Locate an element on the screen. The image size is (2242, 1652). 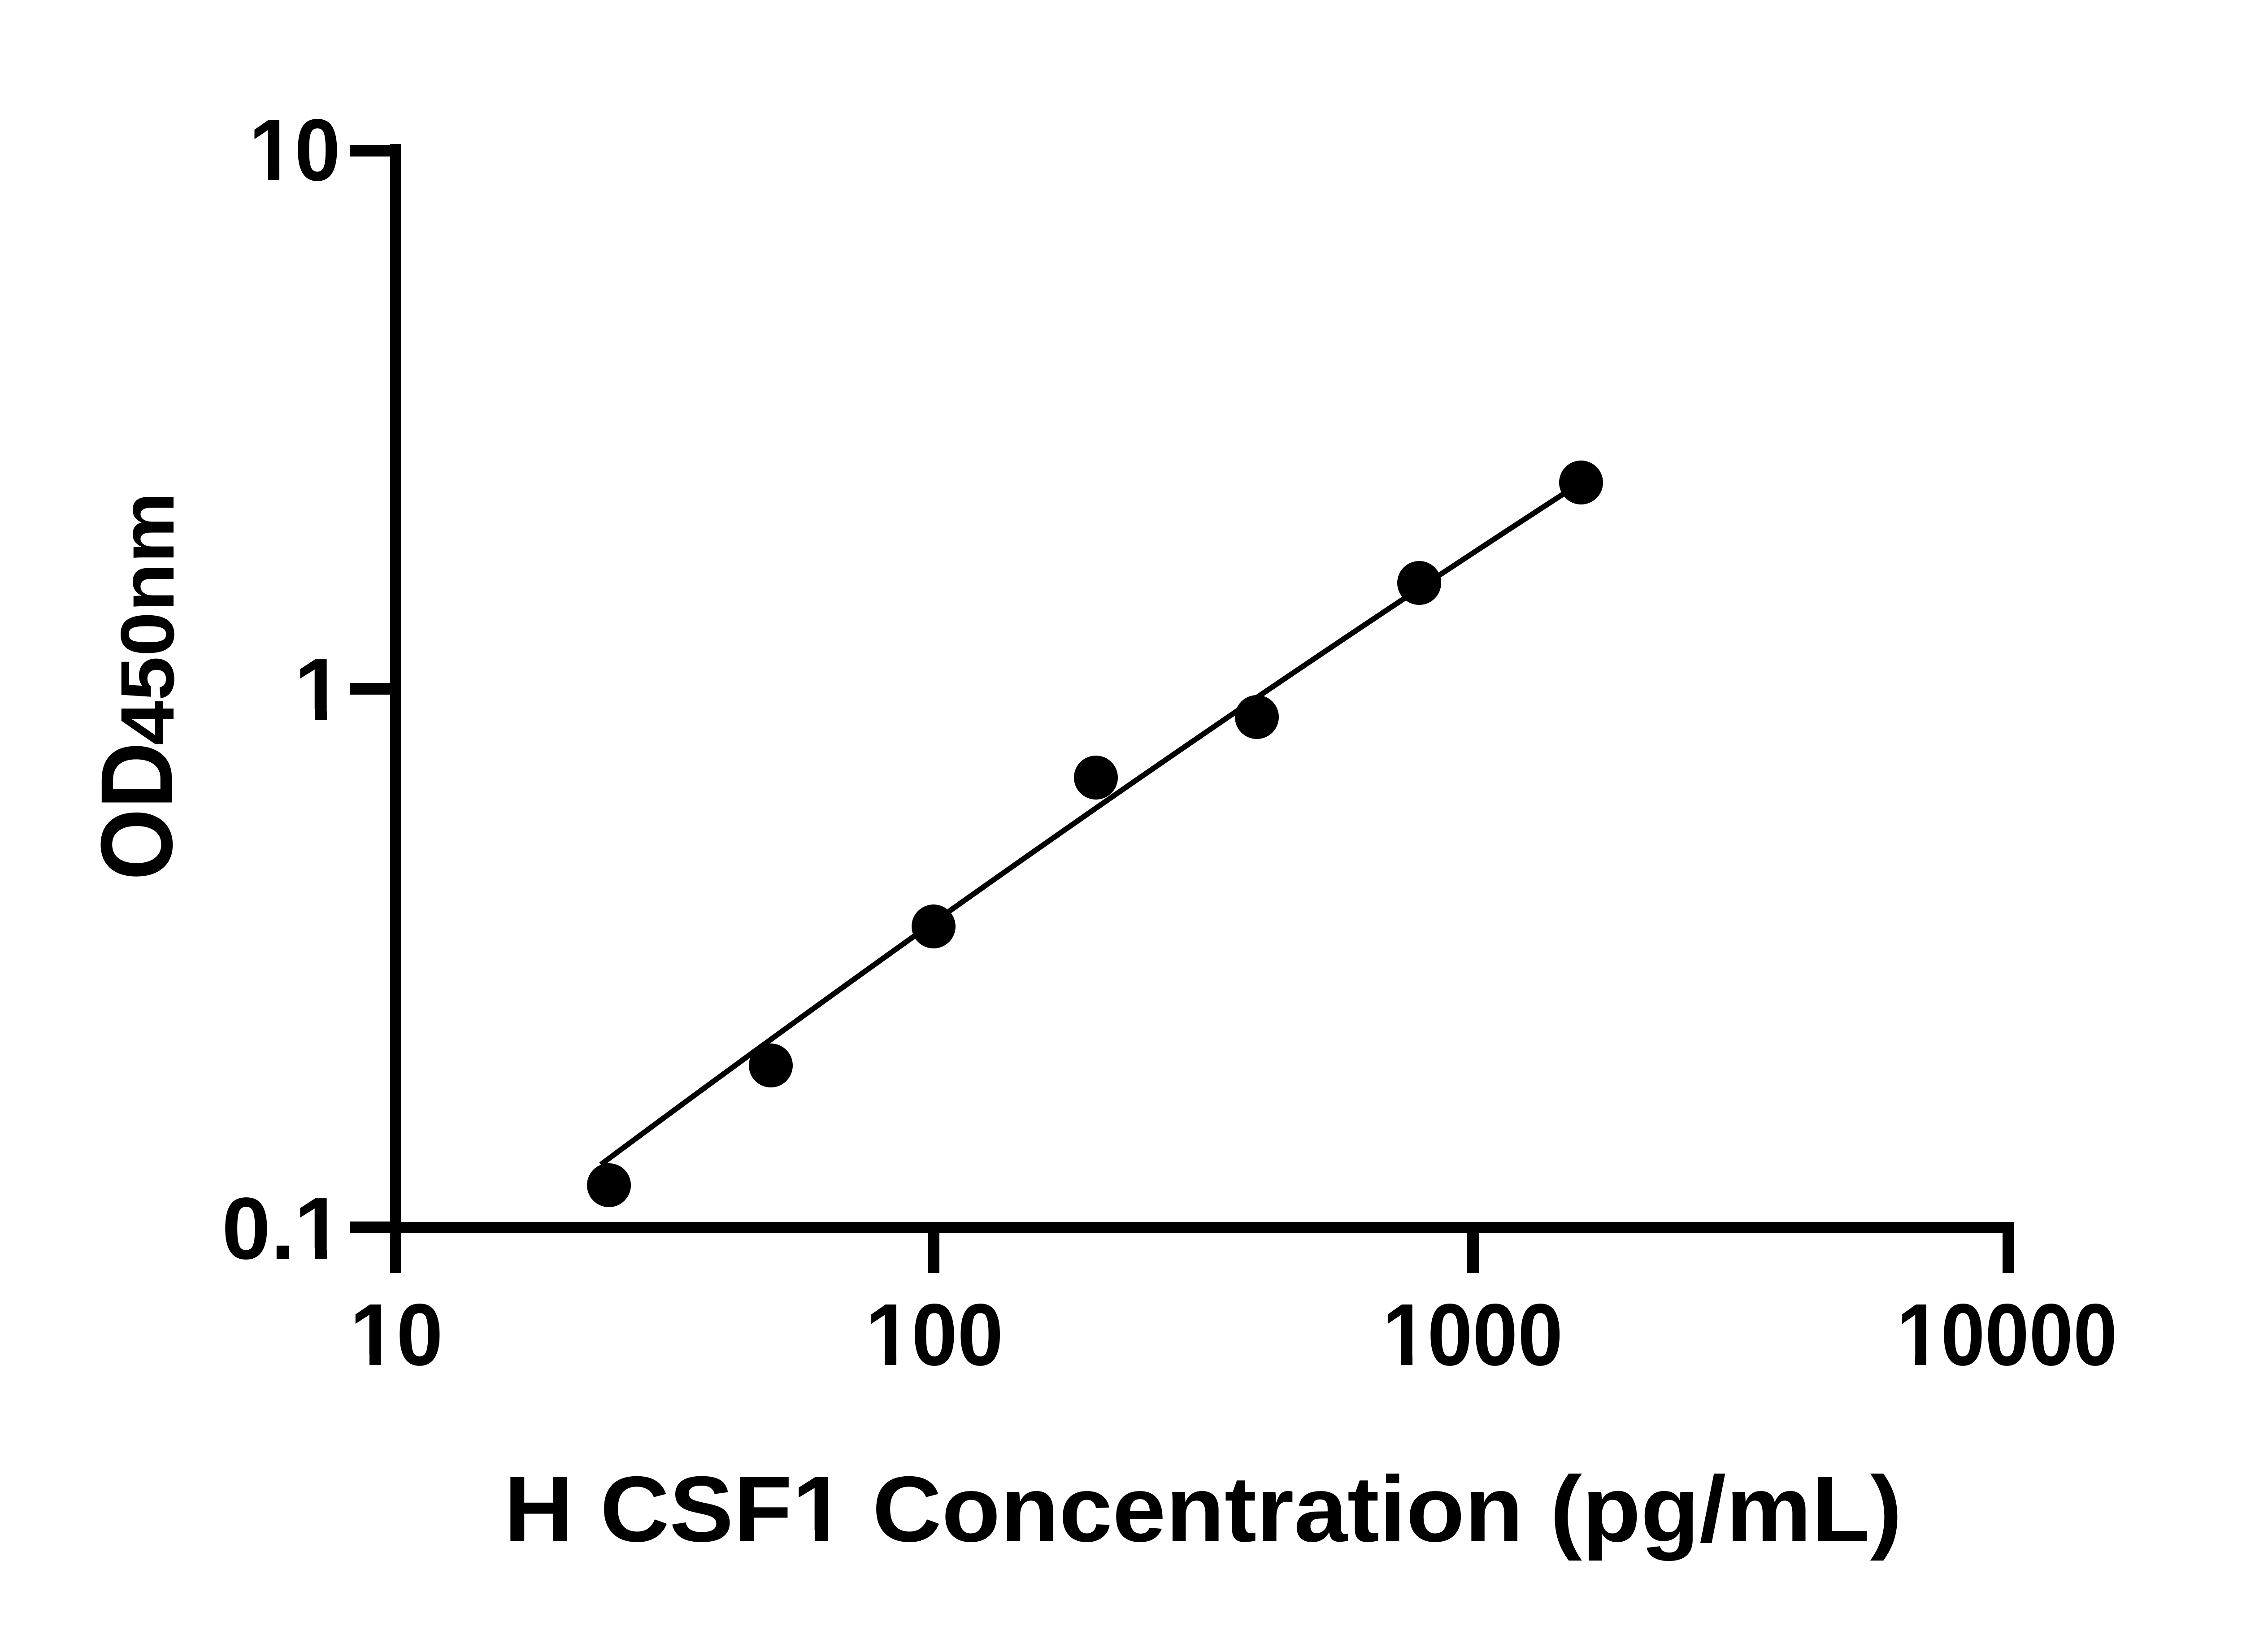
svg-text: 10000 is located at coordinates (2007, 1335).